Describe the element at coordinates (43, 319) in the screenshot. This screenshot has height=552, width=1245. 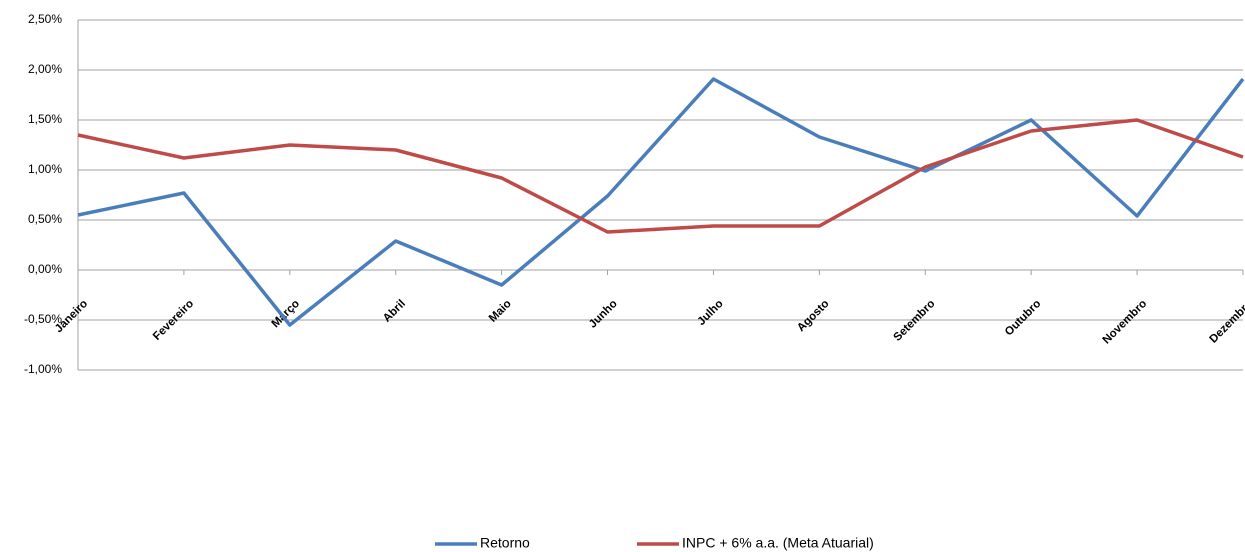
I see `y-tick-label: -0,50%` at that location.